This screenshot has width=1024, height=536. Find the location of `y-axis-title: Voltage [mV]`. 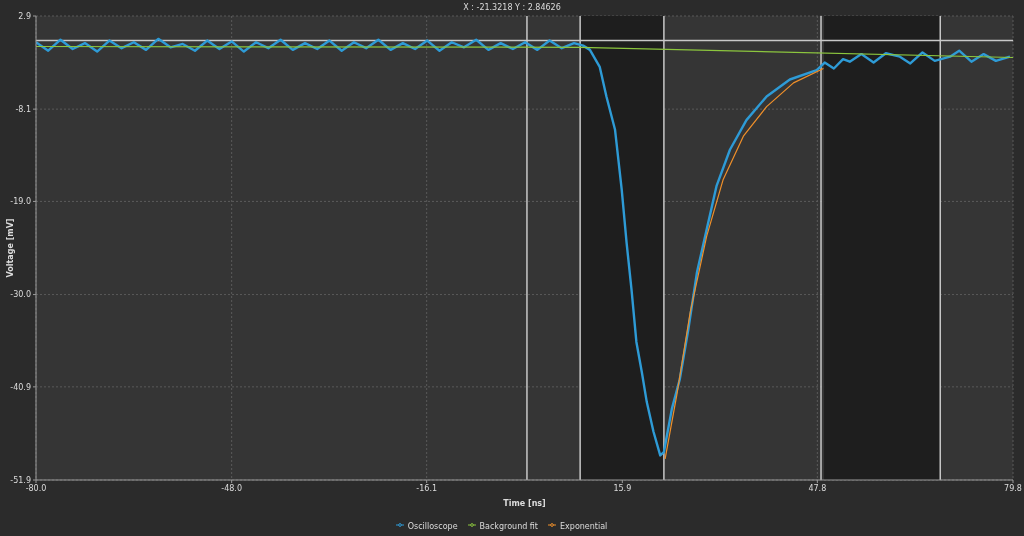

y-axis-title: Voltage [mV] is located at coordinates (10, 248).